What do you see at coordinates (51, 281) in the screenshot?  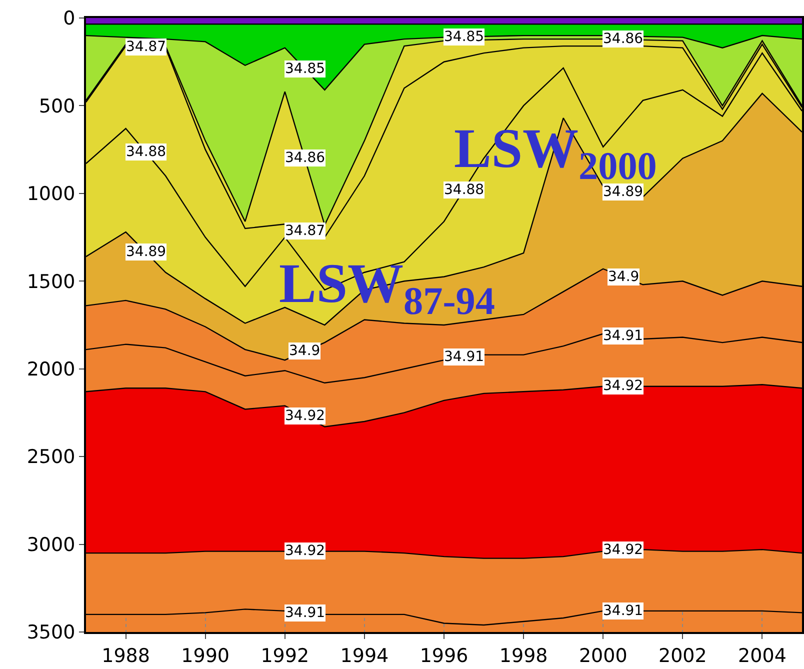 I see `y-tick-label: 1500` at bounding box center [51, 281].